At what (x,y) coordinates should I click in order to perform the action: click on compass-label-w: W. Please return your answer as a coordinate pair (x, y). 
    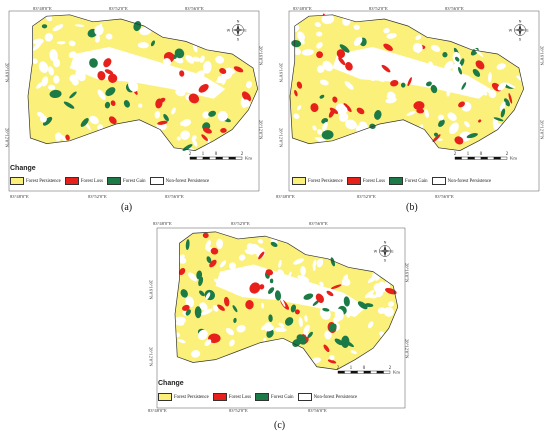
    Looking at the image, I should click on (511, 31).